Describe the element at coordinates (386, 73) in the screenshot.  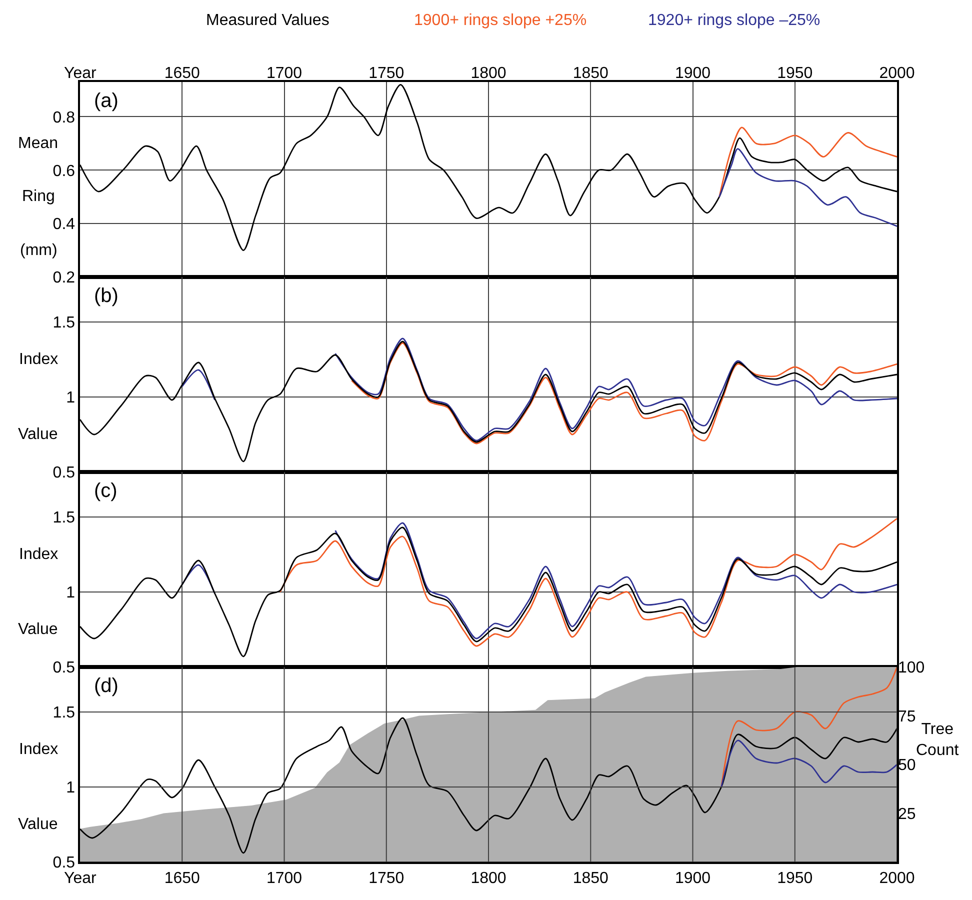
I see `x2-tick-label: 1750` at that location.